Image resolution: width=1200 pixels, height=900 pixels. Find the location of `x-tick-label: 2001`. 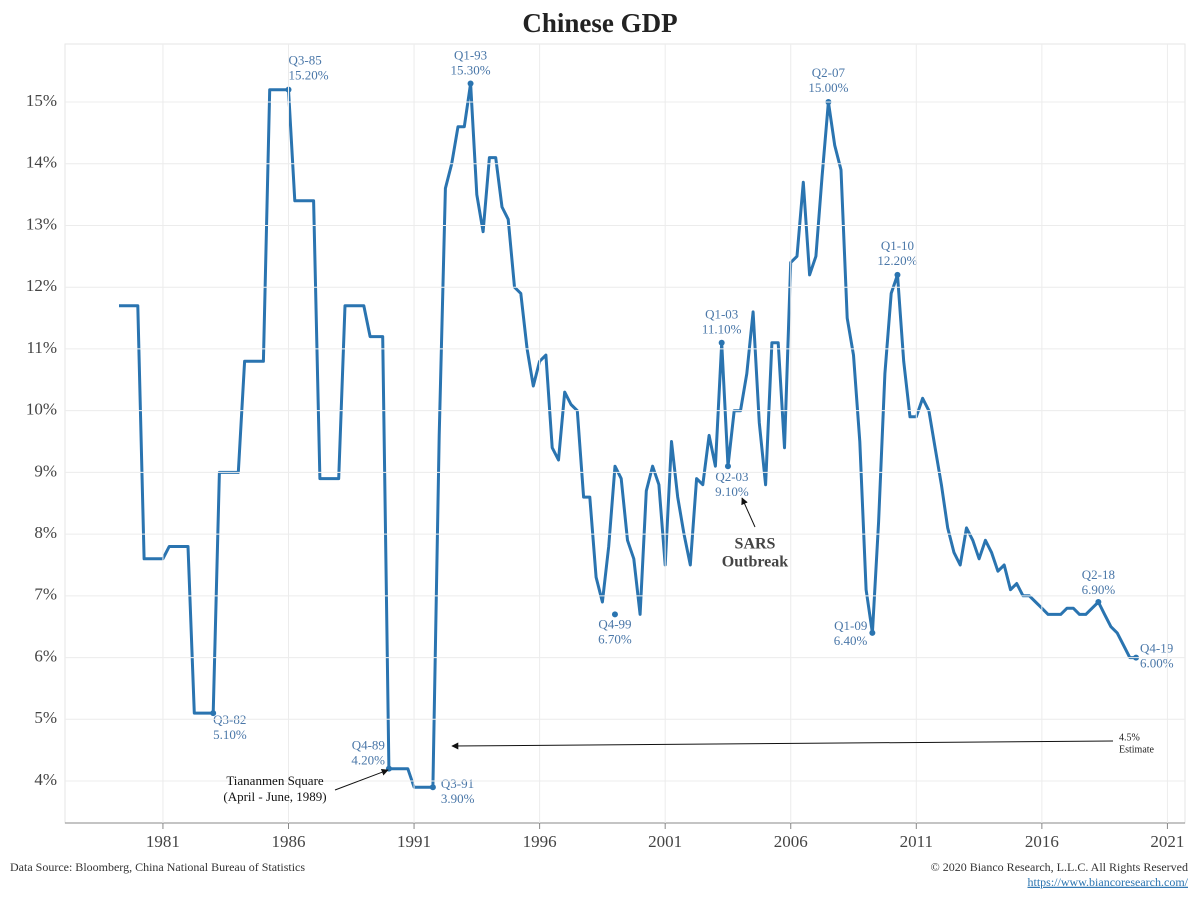

x-tick-label: 2001 is located at coordinates (665, 841).